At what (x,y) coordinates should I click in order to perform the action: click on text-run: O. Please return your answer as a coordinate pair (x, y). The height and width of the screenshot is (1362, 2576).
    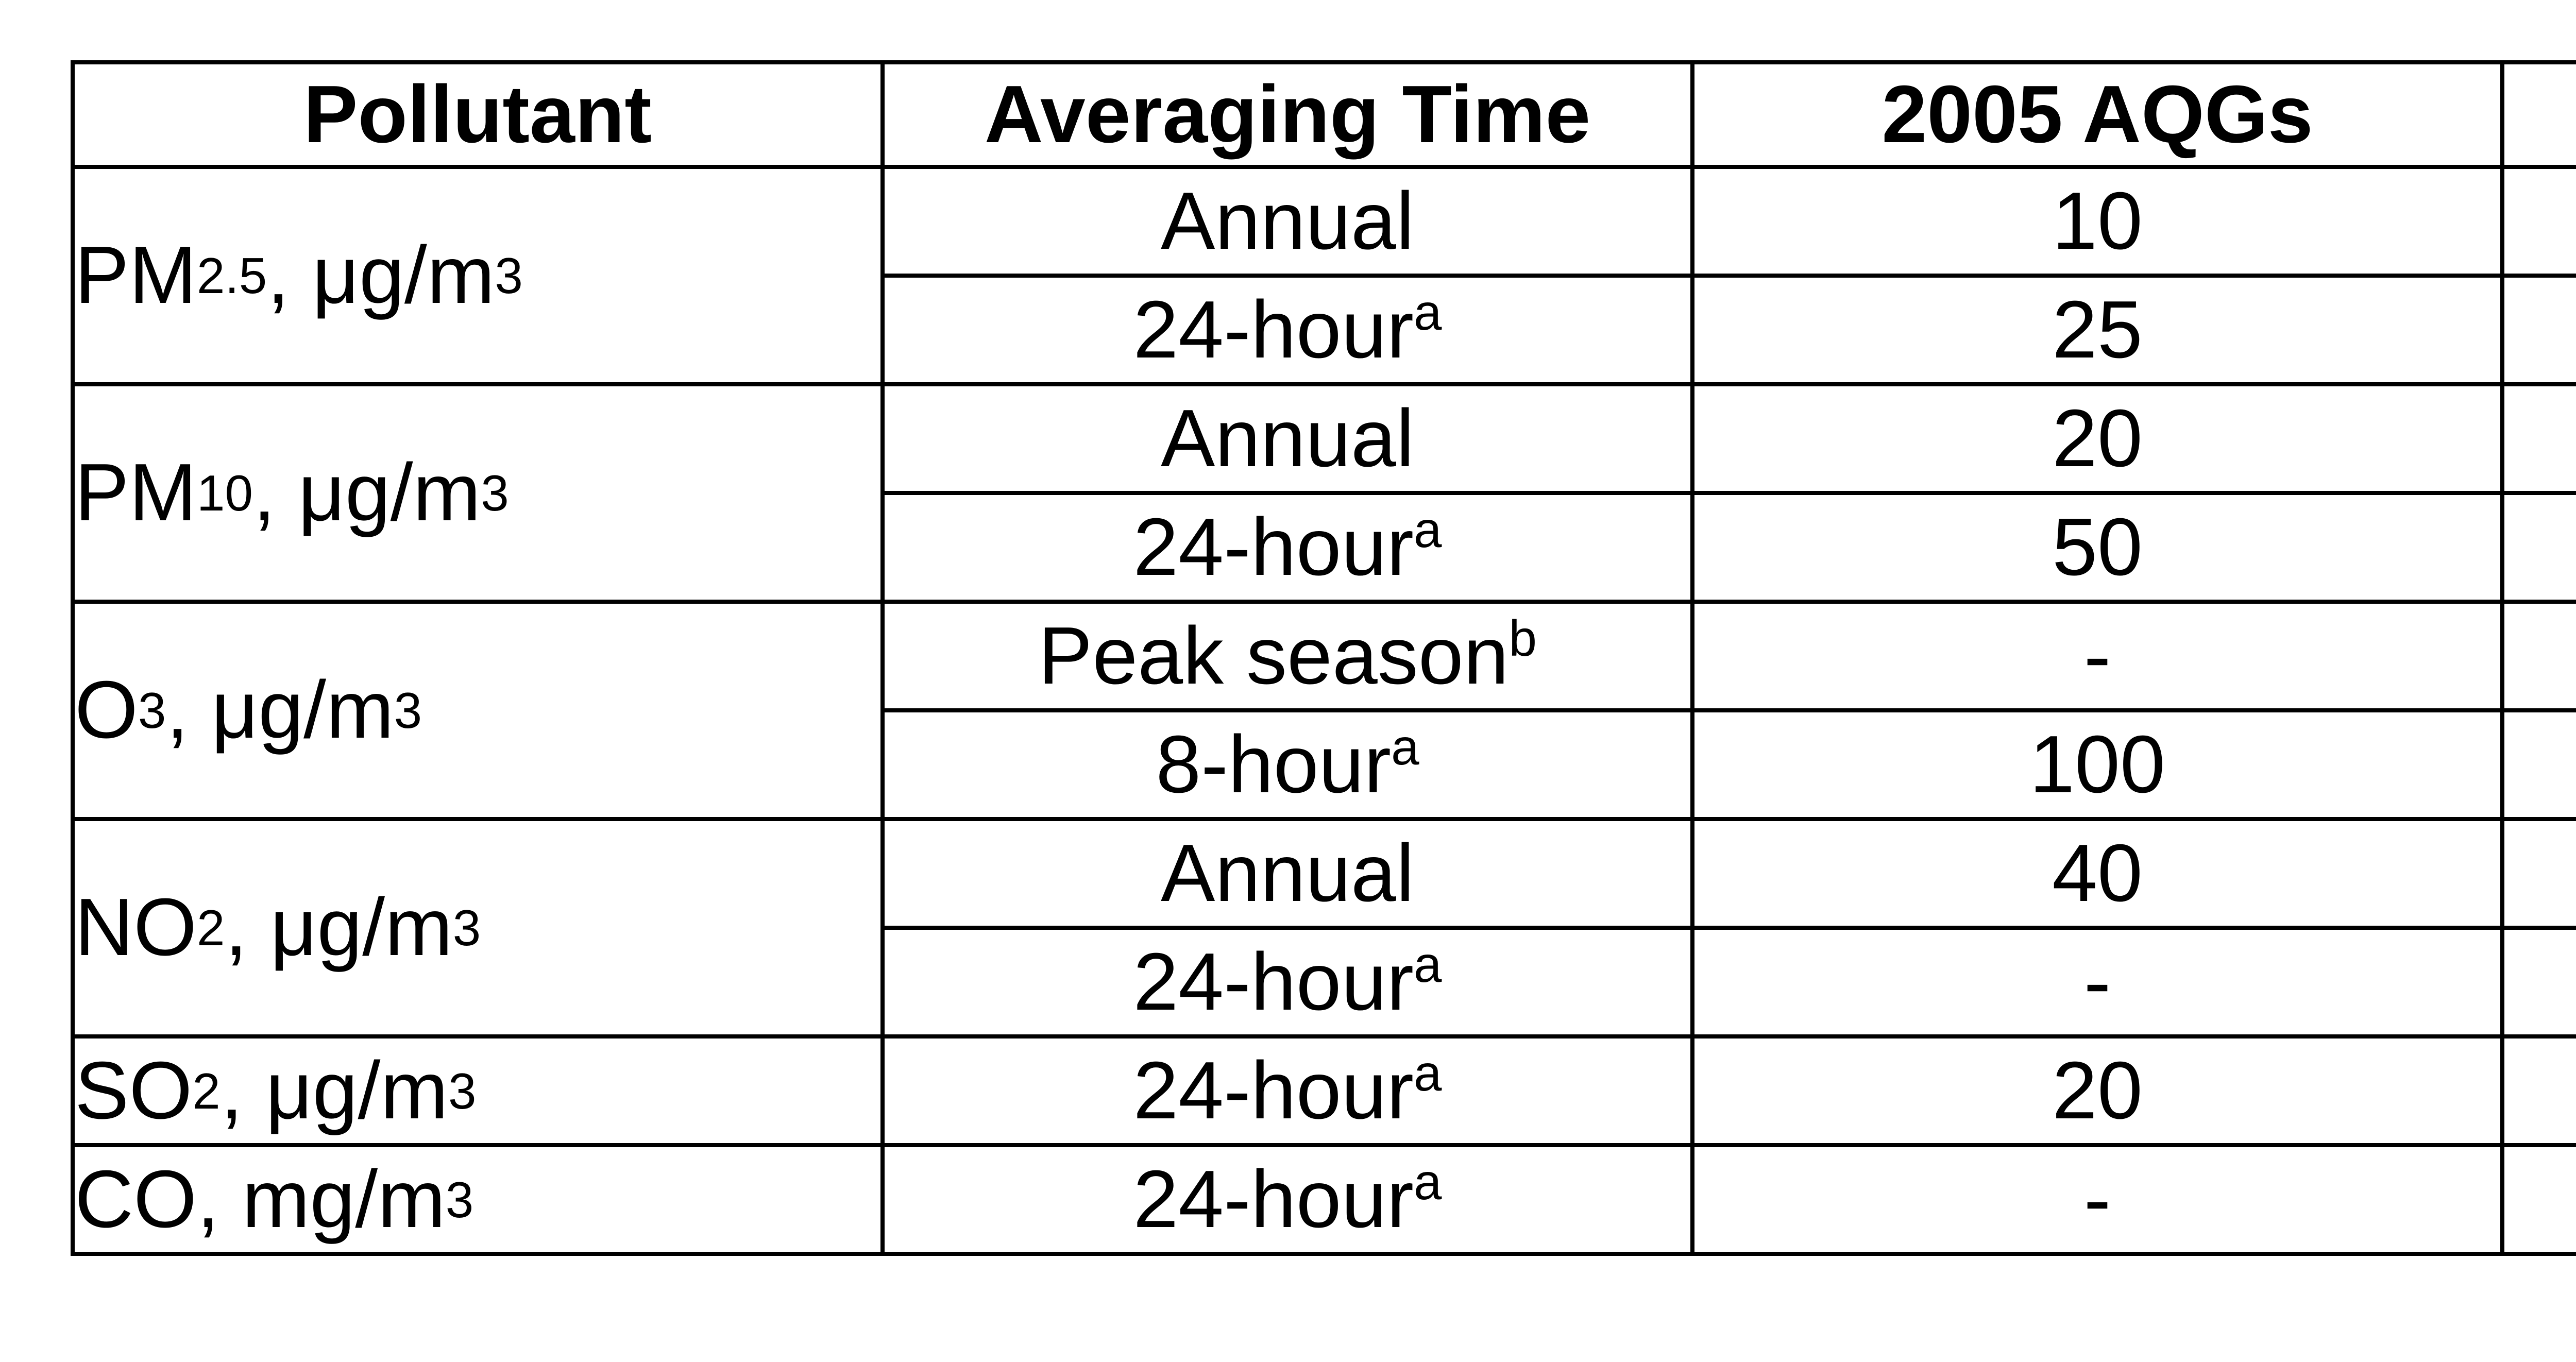
    Looking at the image, I should click on (106, 710).